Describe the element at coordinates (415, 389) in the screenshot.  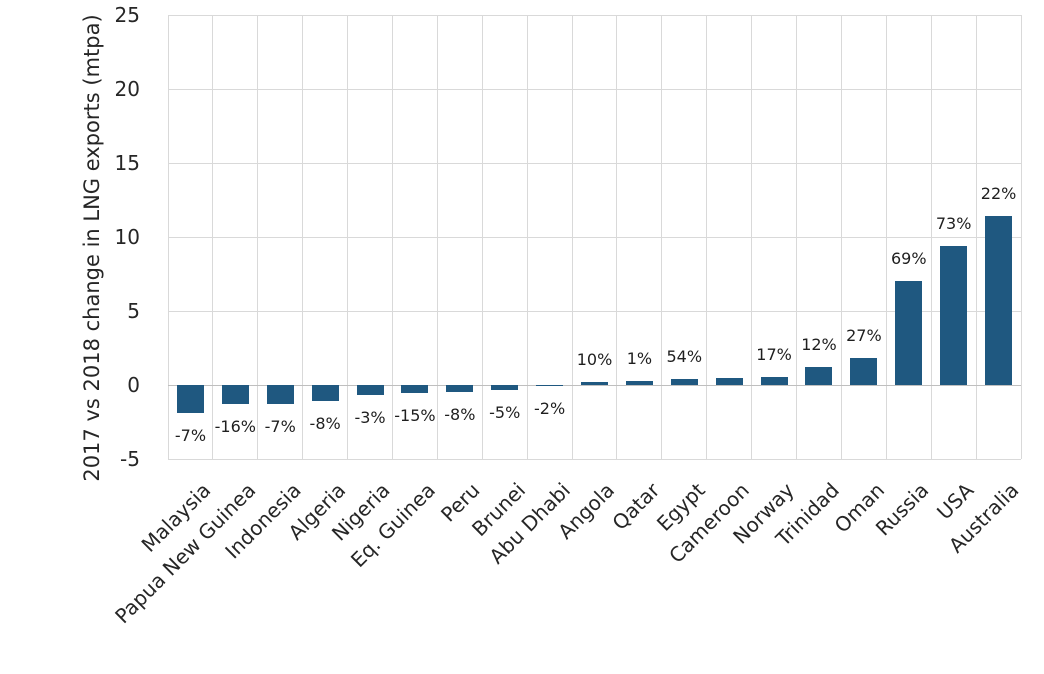
I see `bar-eq-guinea` at that location.